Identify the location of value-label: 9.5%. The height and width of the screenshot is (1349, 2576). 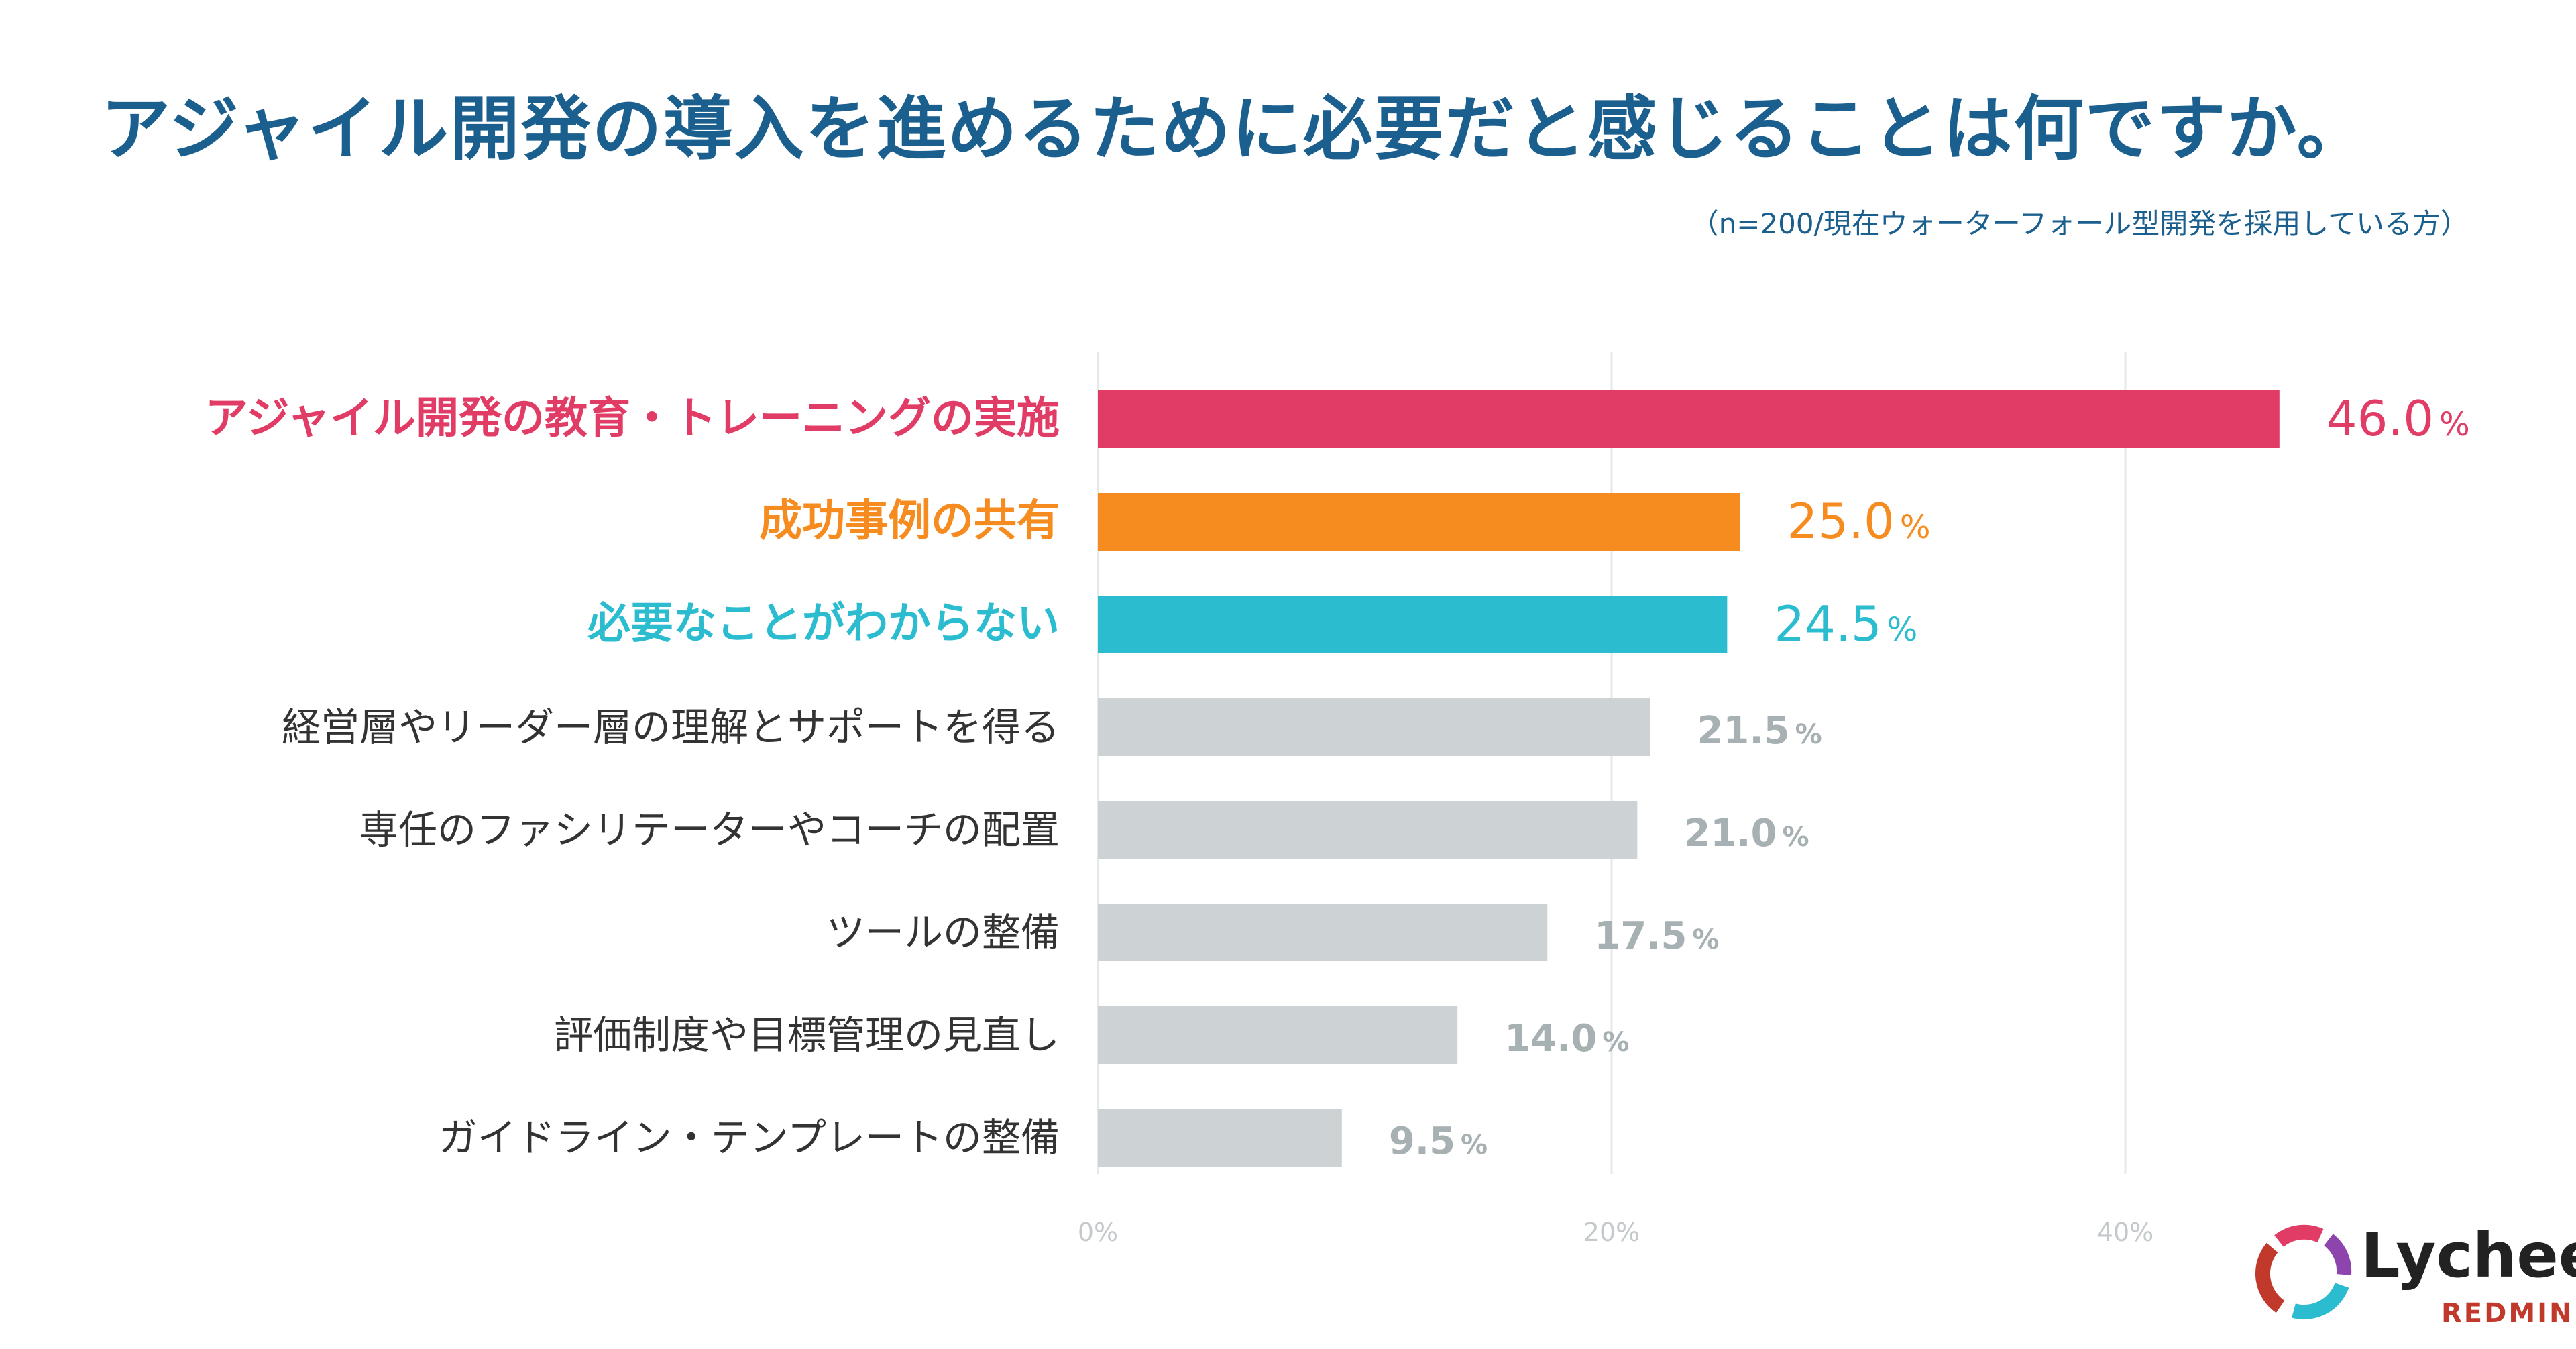
(1438, 1141).